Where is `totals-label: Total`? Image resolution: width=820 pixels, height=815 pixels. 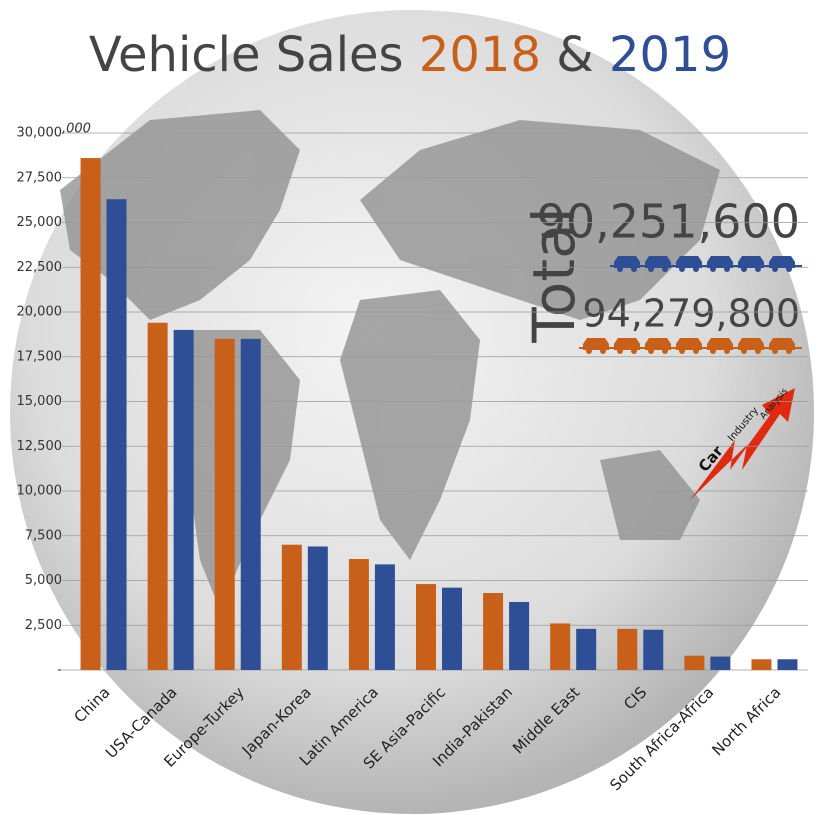
totals-label: Total is located at coordinates (554, 275).